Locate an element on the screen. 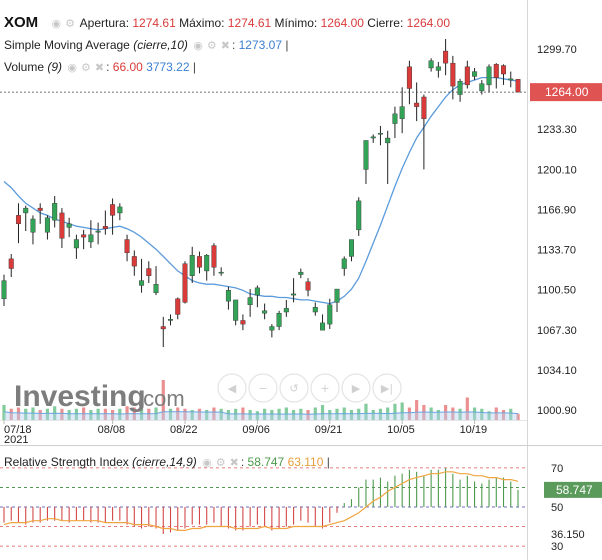 The width and height of the screenshot is (602, 560). scroll-end-icon: ▶| is located at coordinates (387, 388).